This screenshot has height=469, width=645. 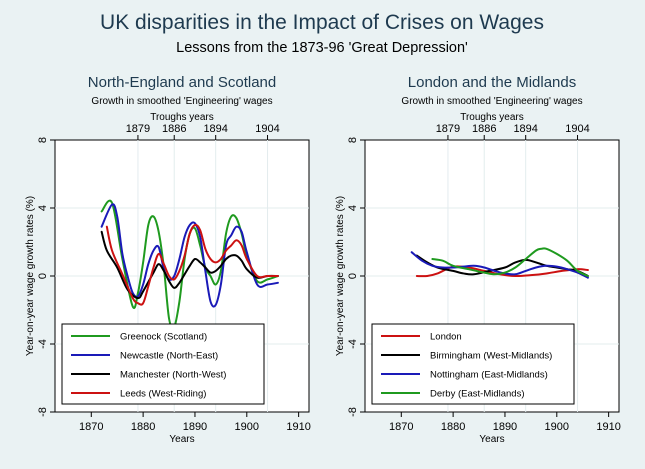 I want to click on legend-label: Nottingham (East-Midlands), so click(x=489, y=375).